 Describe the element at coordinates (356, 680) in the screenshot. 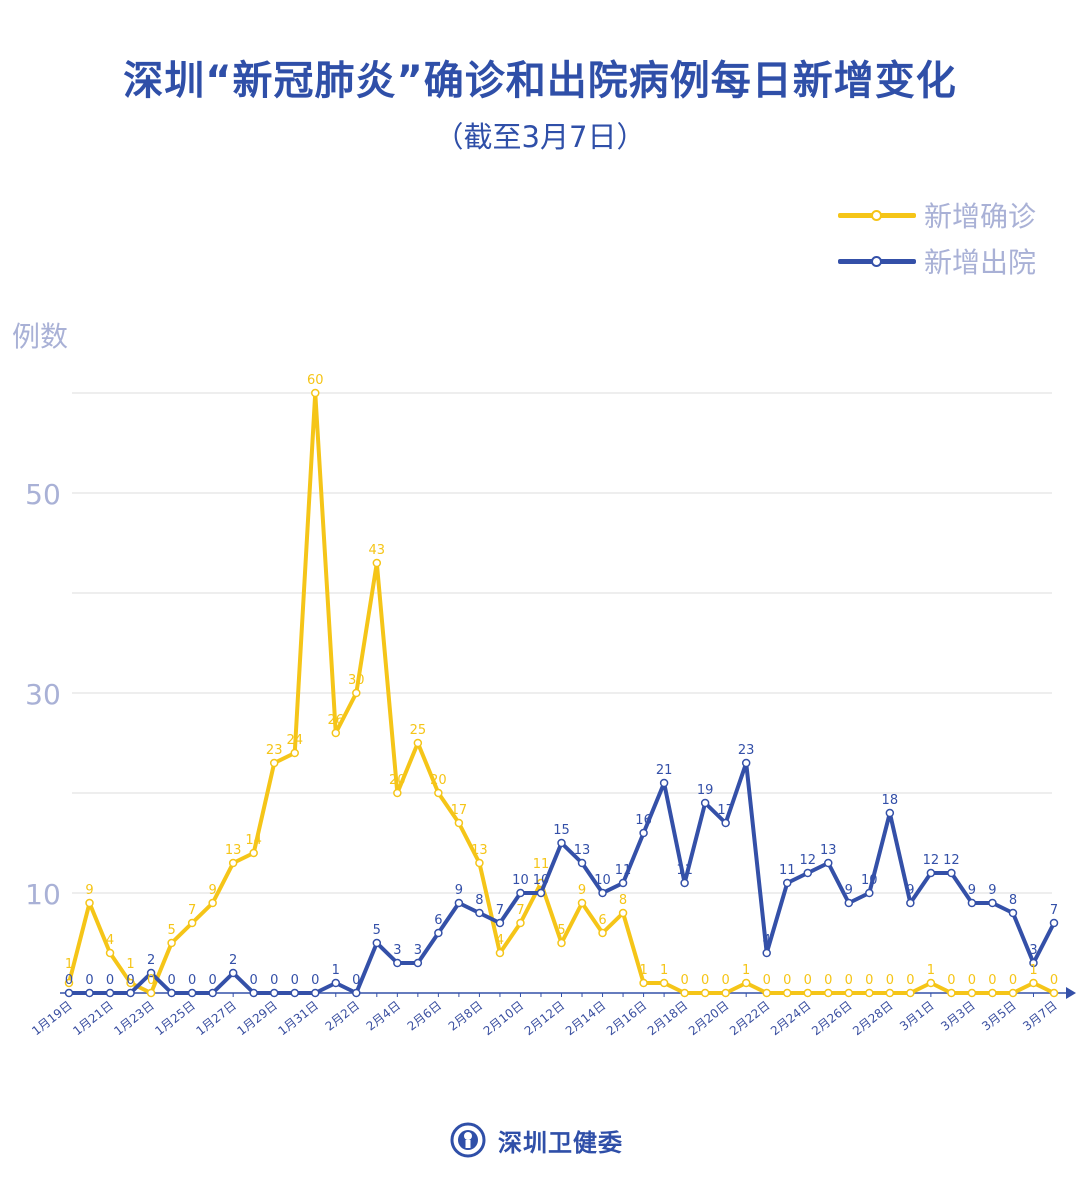

I see `data-label: 30` at that location.